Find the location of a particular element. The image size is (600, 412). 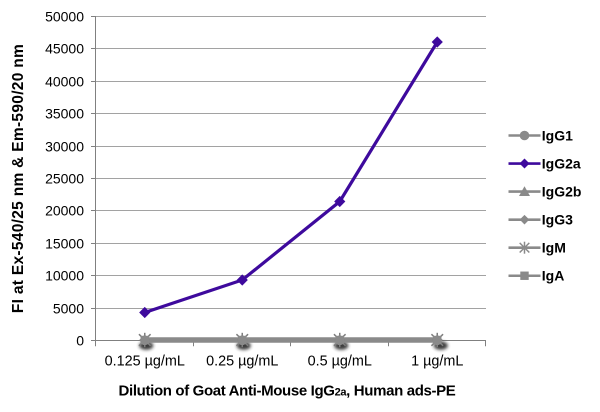

svg-text: 20000 is located at coordinates (64, 211).